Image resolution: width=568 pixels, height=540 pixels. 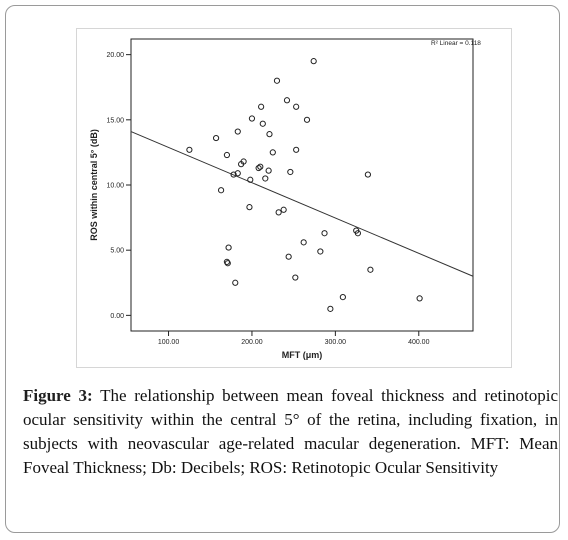 What do you see at coordinates (115, 186) in the screenshot?
I see `y-tick-label: 10.00` at bounding box center [115, 186].